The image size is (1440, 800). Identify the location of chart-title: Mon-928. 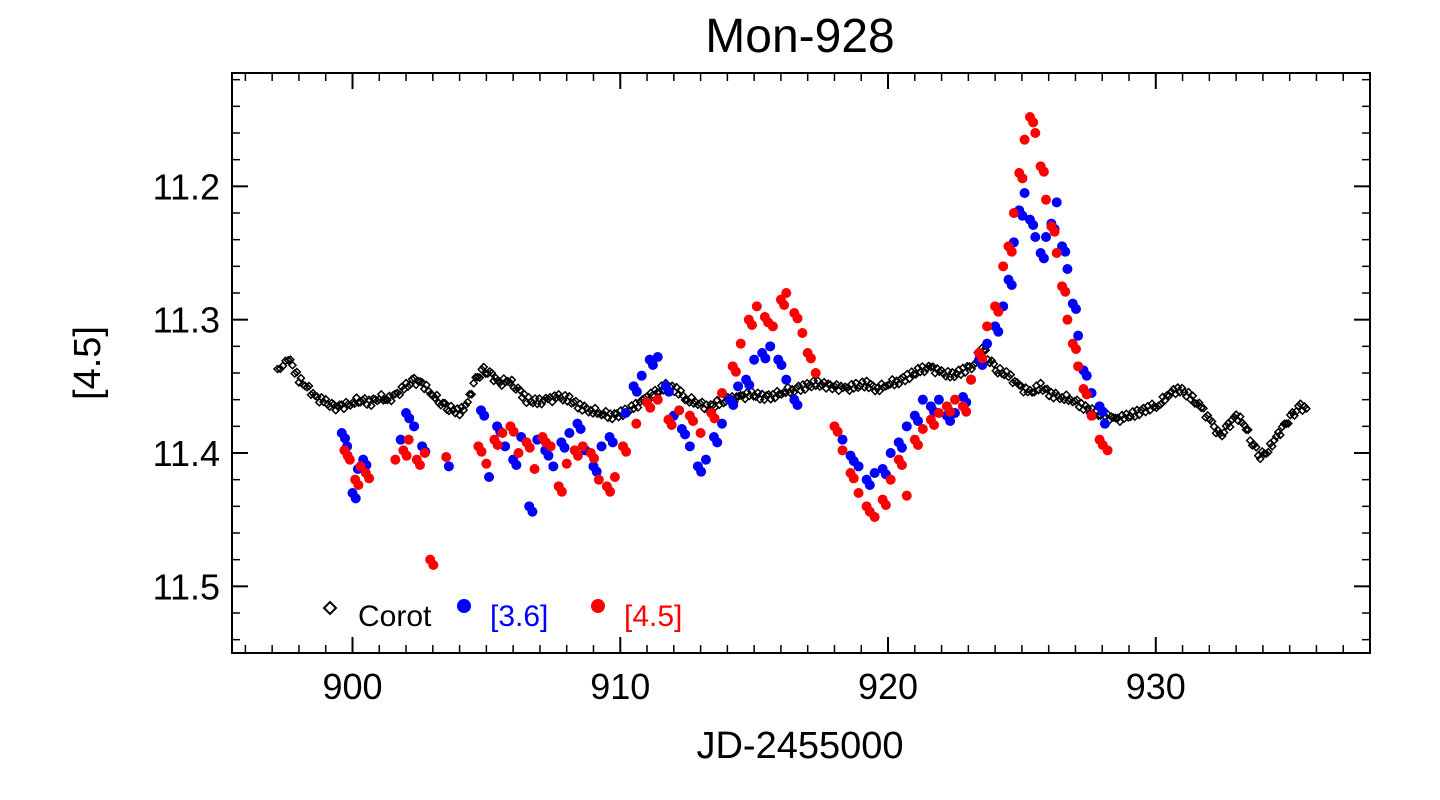
(799, 36).